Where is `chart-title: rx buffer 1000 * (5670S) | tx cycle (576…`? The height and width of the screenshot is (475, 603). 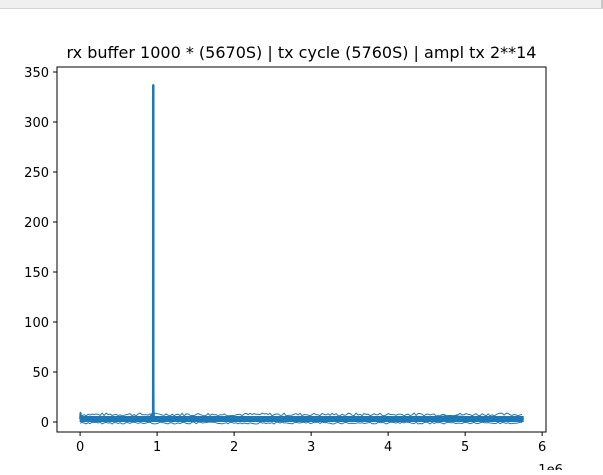 chart-title: rx buffer 1000 * (5670S) | tx cycle (576… is located at coordinates (302, 52).